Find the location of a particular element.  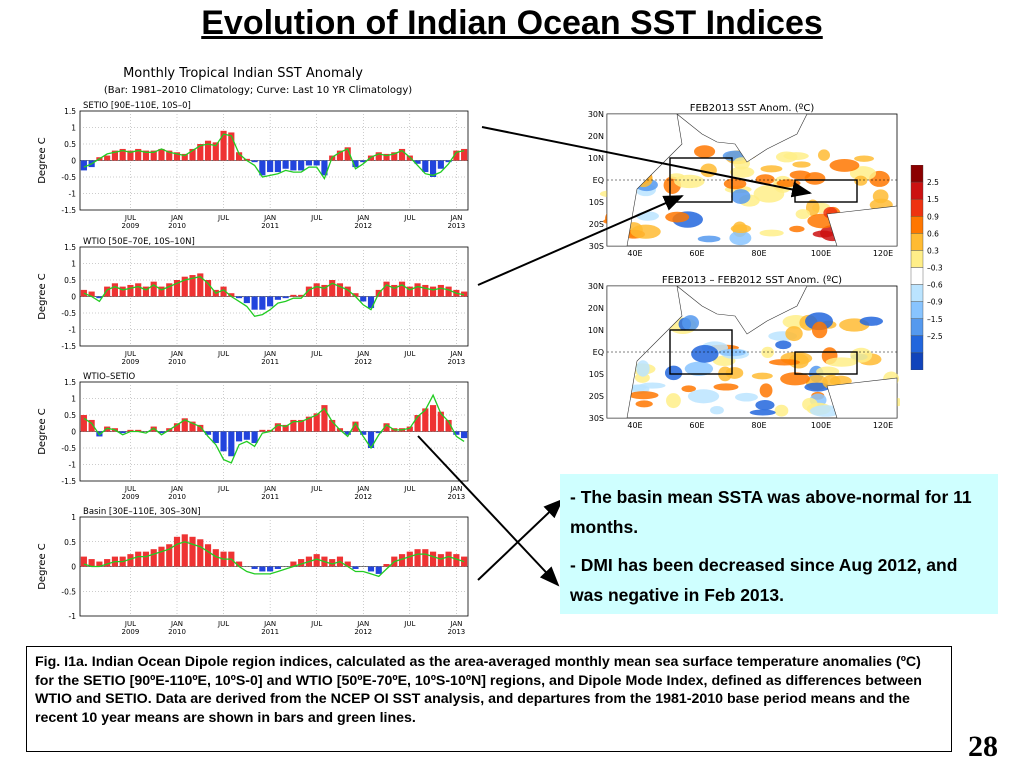

wtio-box is located at coordinates (701, 352).